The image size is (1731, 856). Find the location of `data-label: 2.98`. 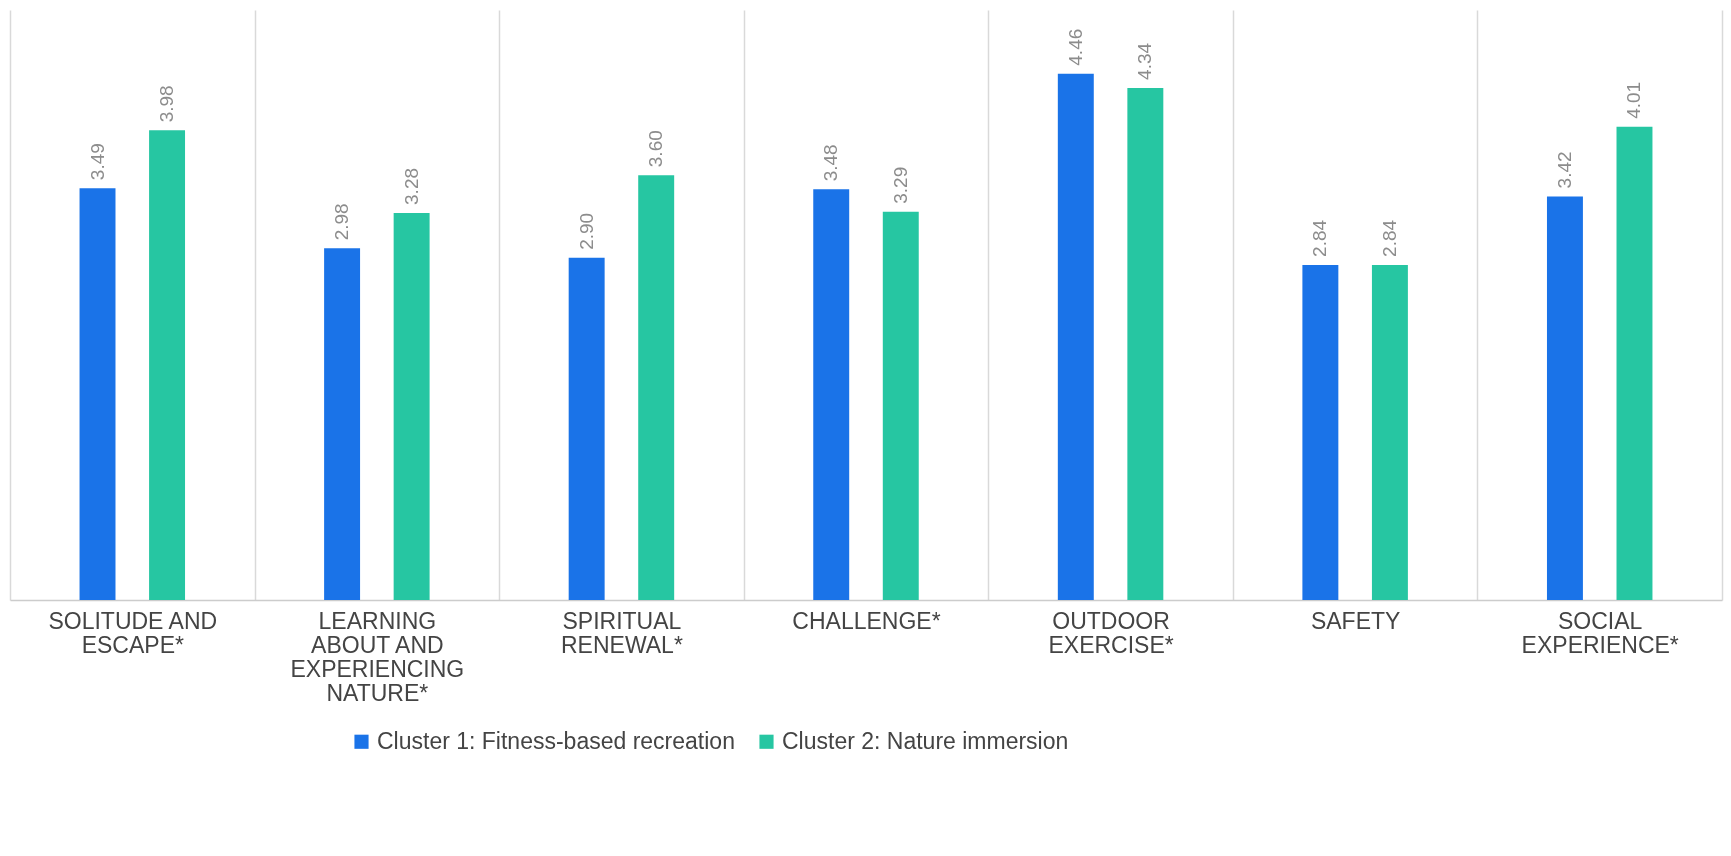

data-label: 2.98 is located at coordinates (342, 222).